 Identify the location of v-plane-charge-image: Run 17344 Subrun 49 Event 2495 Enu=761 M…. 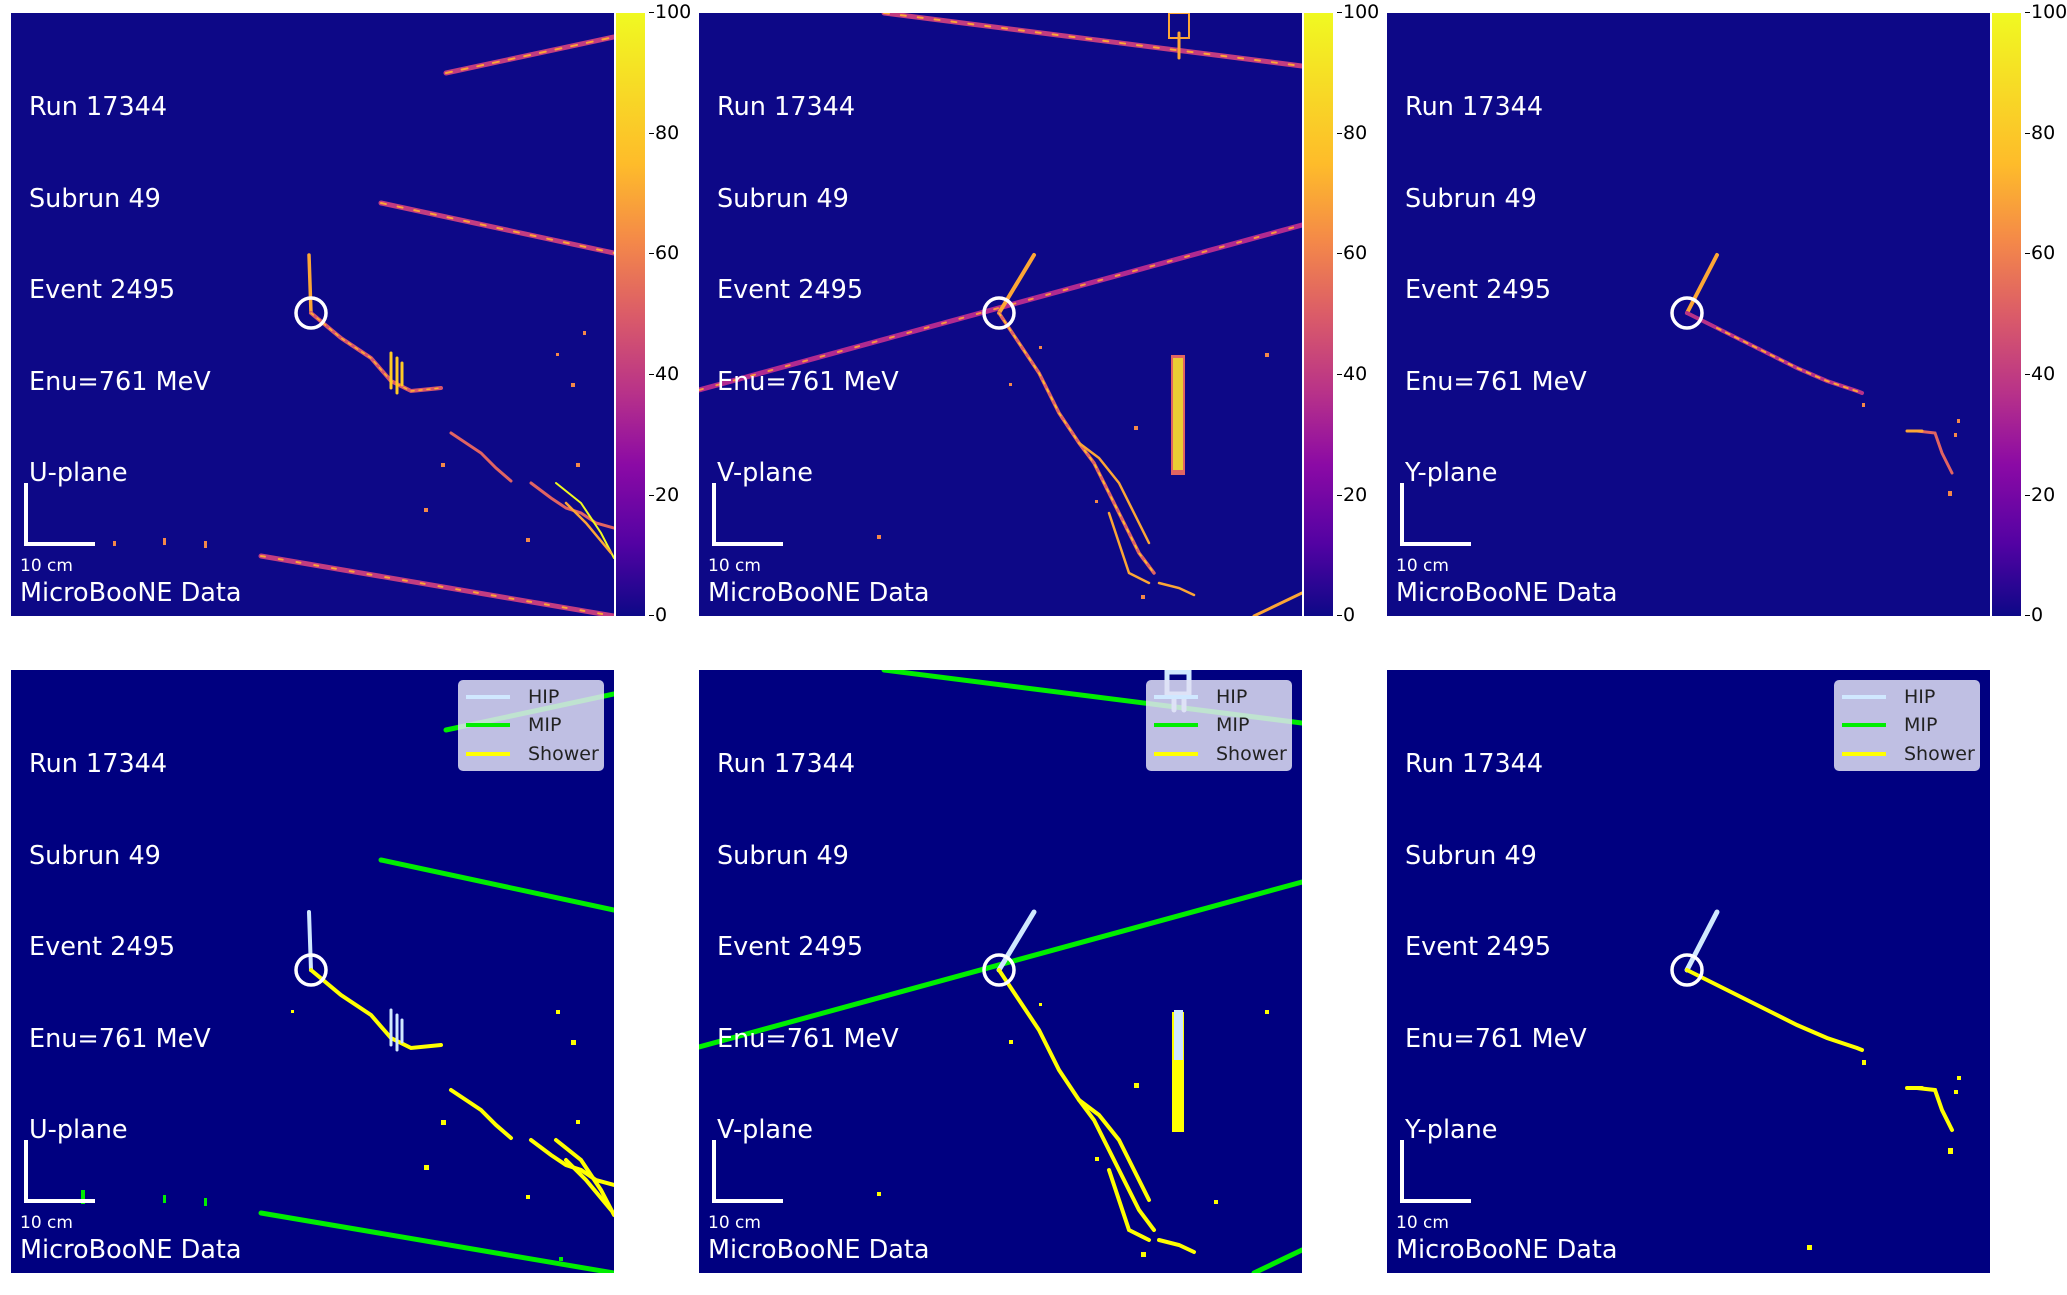
(1000, 314).